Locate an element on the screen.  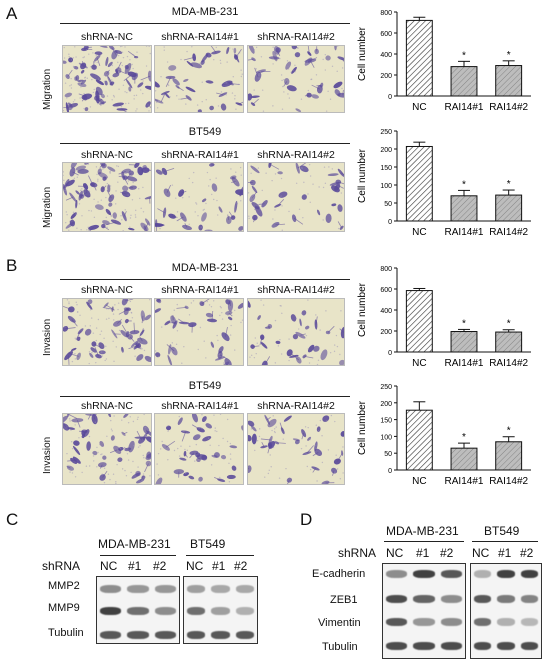
protein-label: MMP2 is located at coordinates (64, 586).